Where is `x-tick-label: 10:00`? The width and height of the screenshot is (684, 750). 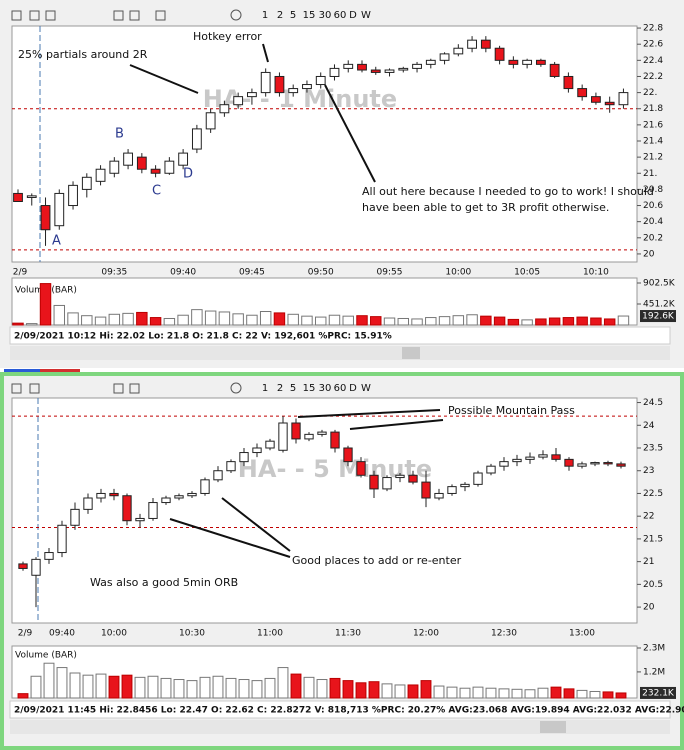 x-tick-label: 10:00 is located at coordinates (458, 273).